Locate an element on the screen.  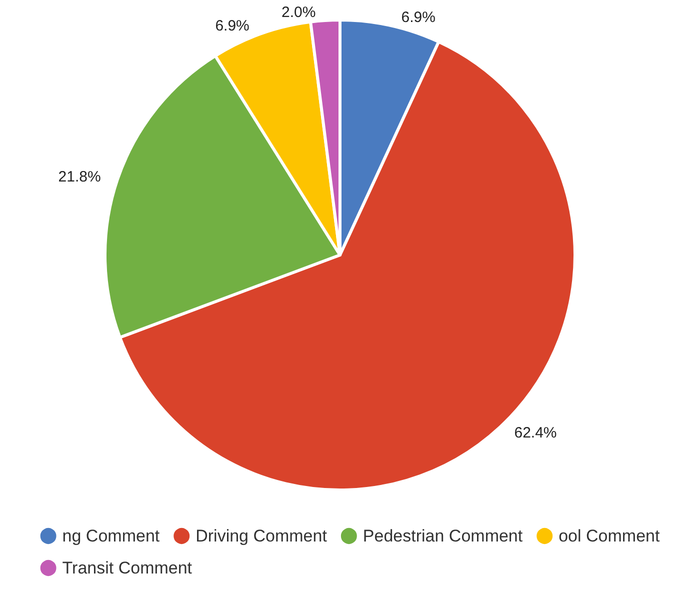
legend-label: Pedestrian Comment is located at coordinates (442, 536).